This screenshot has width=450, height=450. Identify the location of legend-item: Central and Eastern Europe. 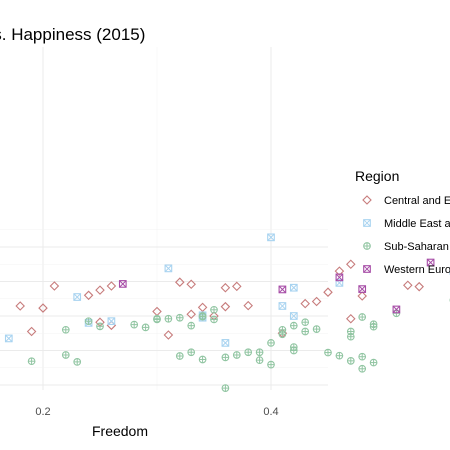
(406, 201).